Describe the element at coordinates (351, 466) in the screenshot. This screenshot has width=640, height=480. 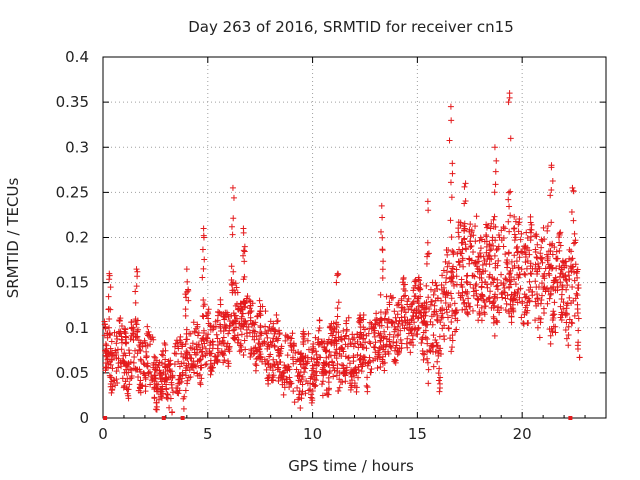
I see `x-axis-label: GPS time / hours` at that location.